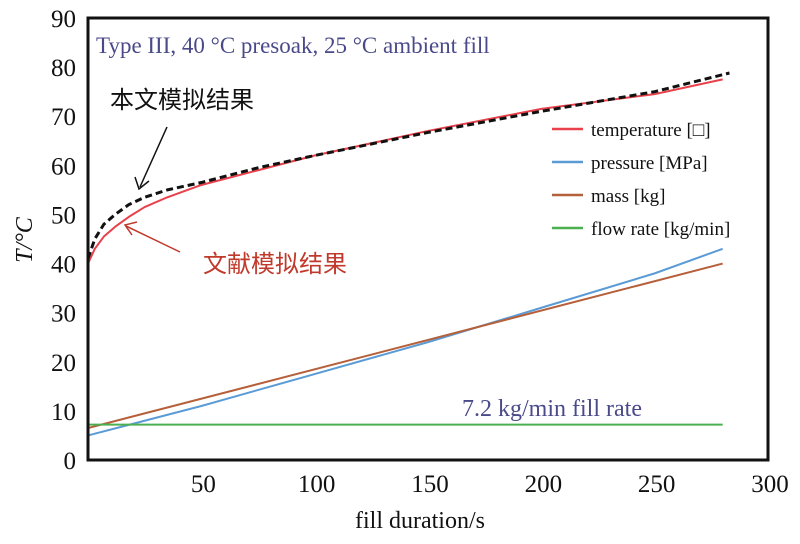  What do you see at coordinates (275, 264) in the screenshot?
I see `annotation-literature: 文献模拟结果` at bounding box center [275, 264].